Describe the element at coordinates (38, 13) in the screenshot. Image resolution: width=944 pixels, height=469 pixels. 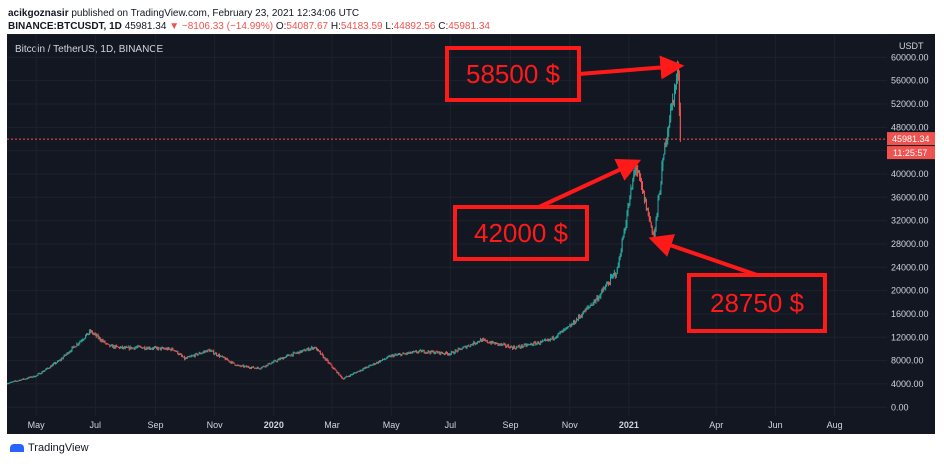
I see `author-name: acikgoznasir` at that location.